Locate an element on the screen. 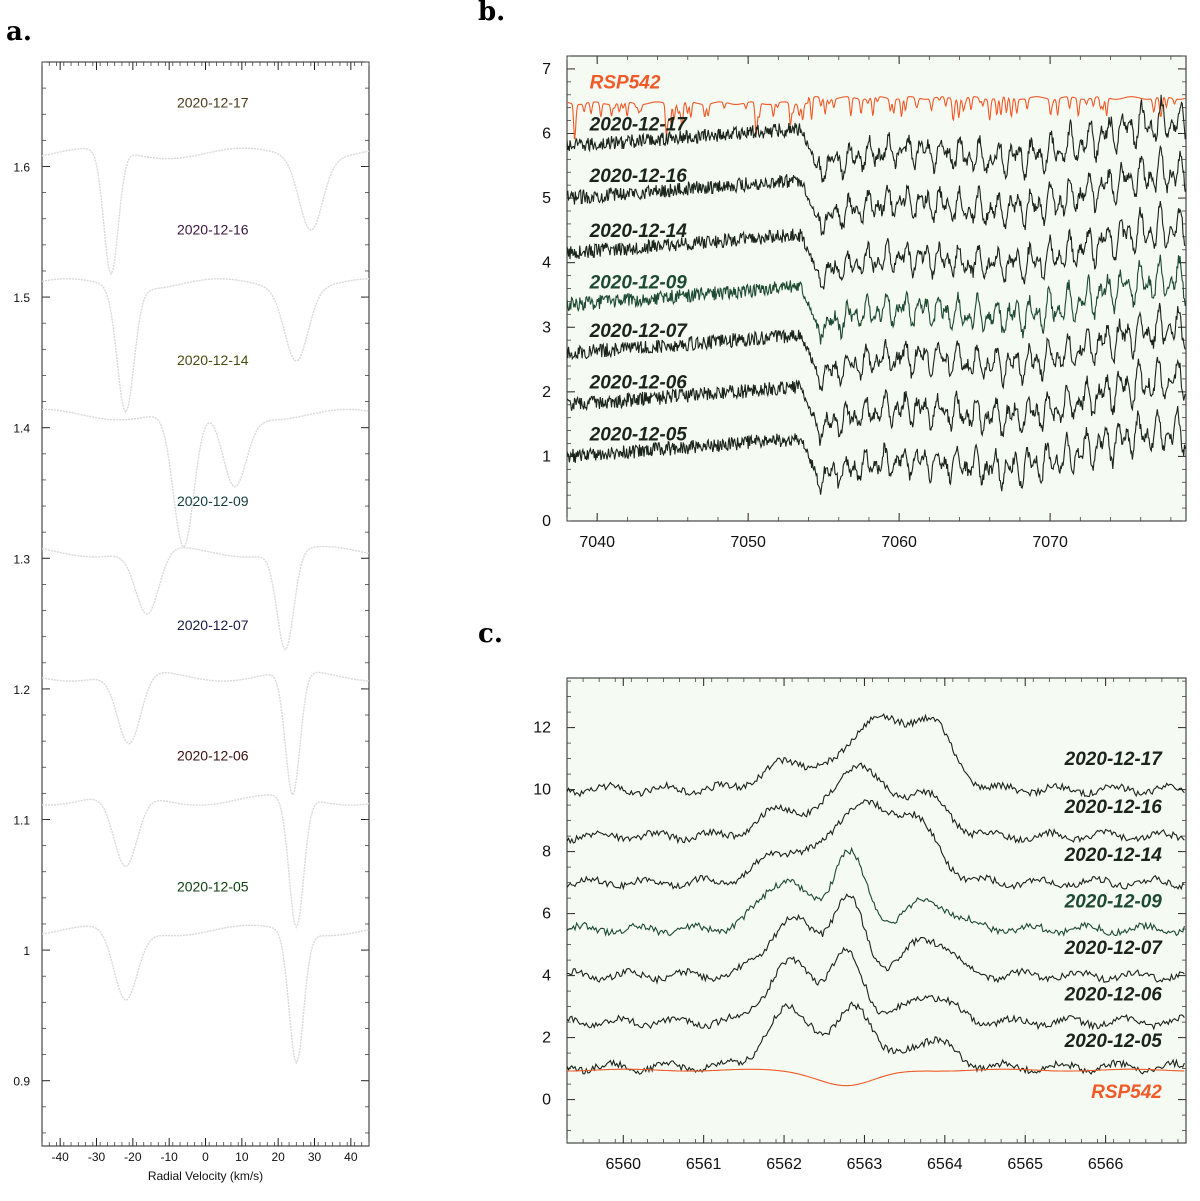  panel-b-y-tick-label: 1 is located at coordinates (546, 456).